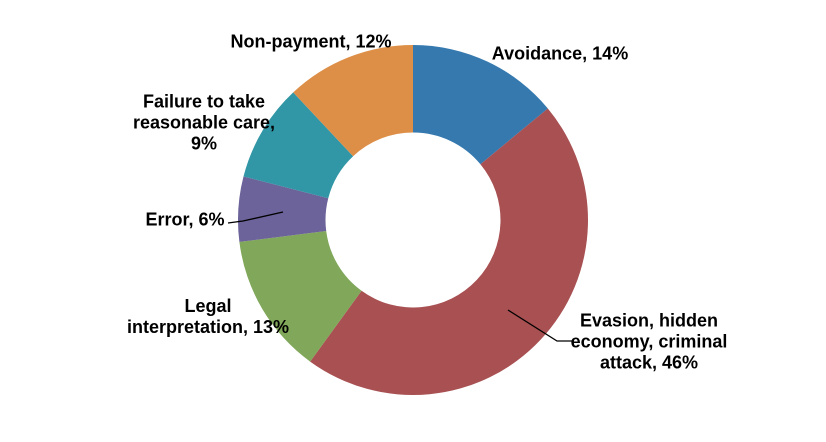  I want to click on label-line: reasonable care,, so click(204, 122).